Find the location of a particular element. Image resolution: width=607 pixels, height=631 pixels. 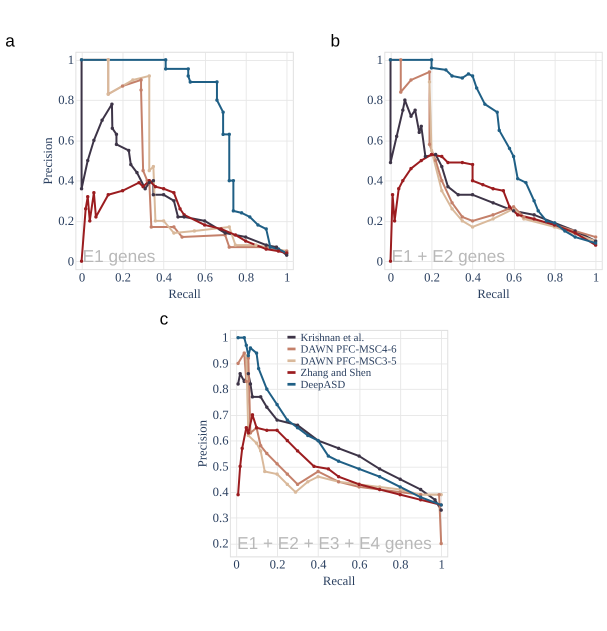

annotation: E1 + E2 genes is located at coordinates (448, 256).